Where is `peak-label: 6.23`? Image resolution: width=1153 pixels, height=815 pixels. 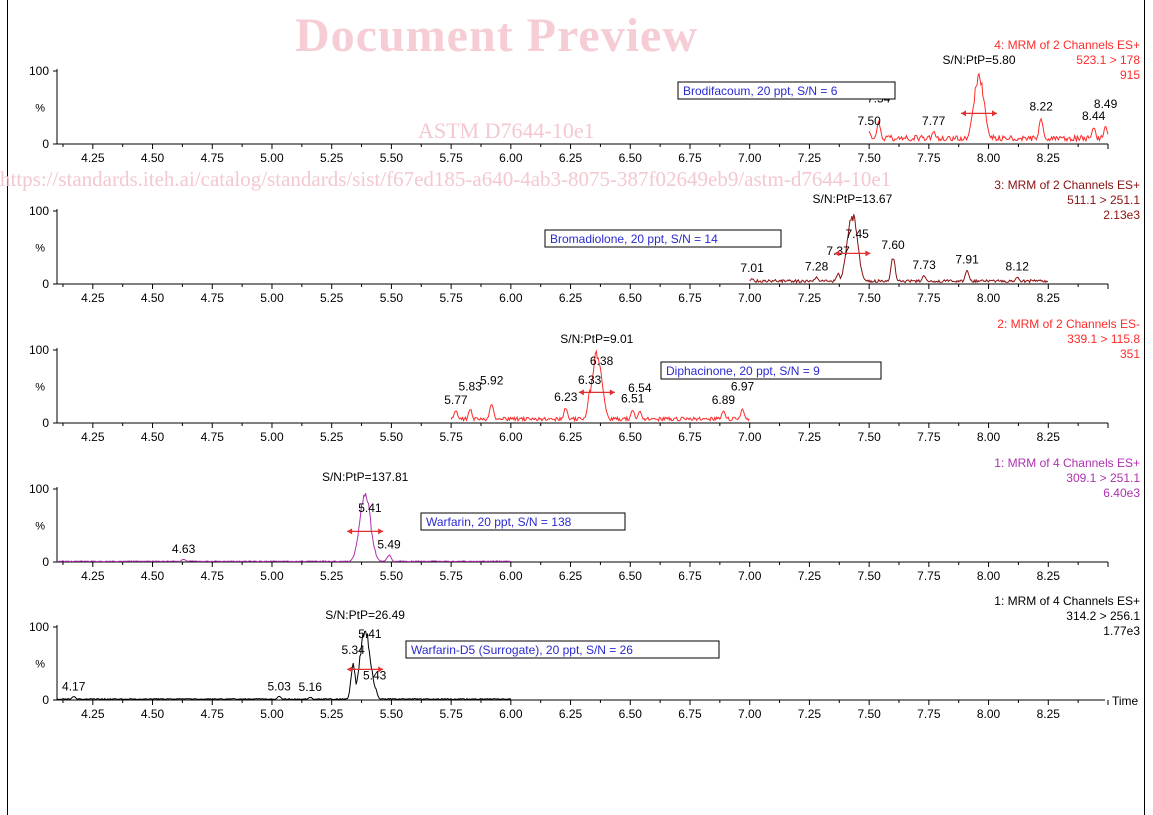
peak-label: 6.23 is located at coordinates (566, 397).